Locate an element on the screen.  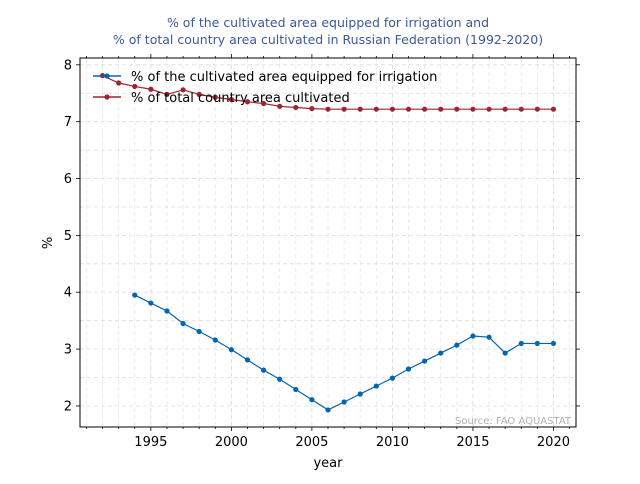
legend-marker-cultivated is located at coordinates (107, 97).